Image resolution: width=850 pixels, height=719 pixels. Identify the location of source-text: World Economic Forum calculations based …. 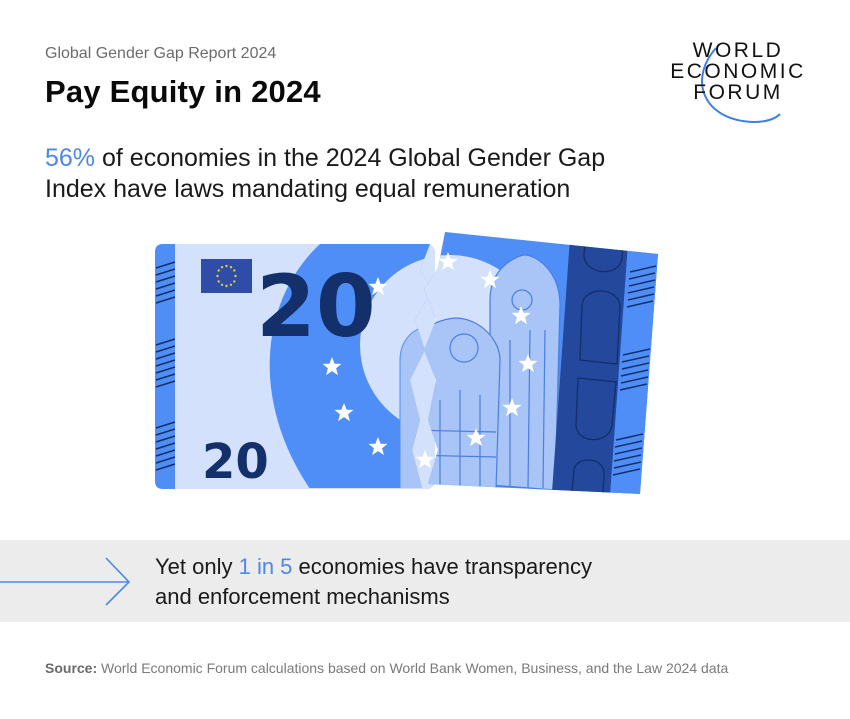
(413, 668).